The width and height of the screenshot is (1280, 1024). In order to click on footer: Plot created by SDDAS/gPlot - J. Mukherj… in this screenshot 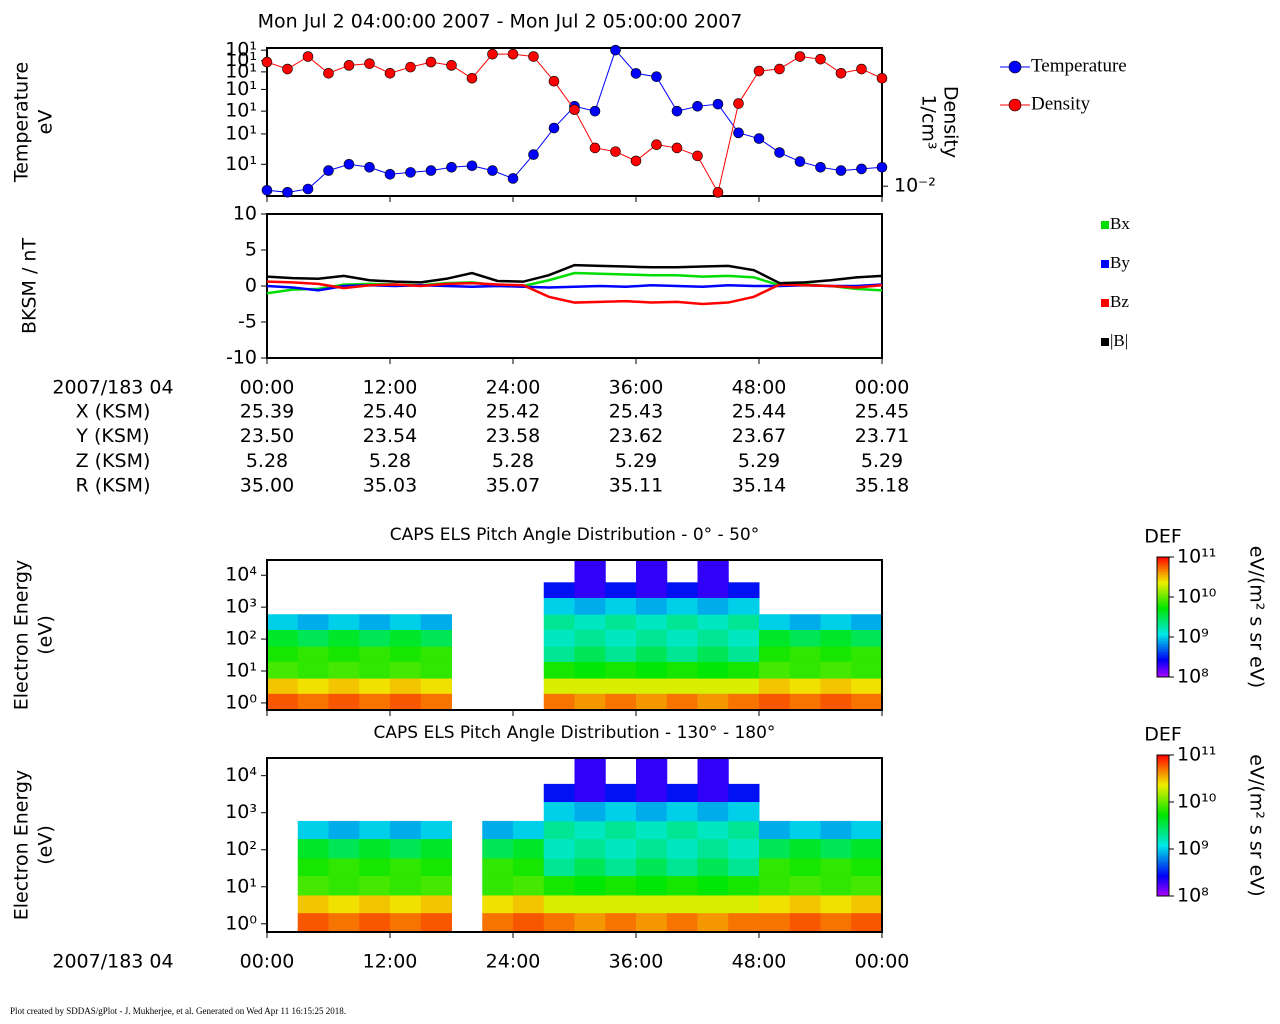, I will do `click(178, 1011)`.